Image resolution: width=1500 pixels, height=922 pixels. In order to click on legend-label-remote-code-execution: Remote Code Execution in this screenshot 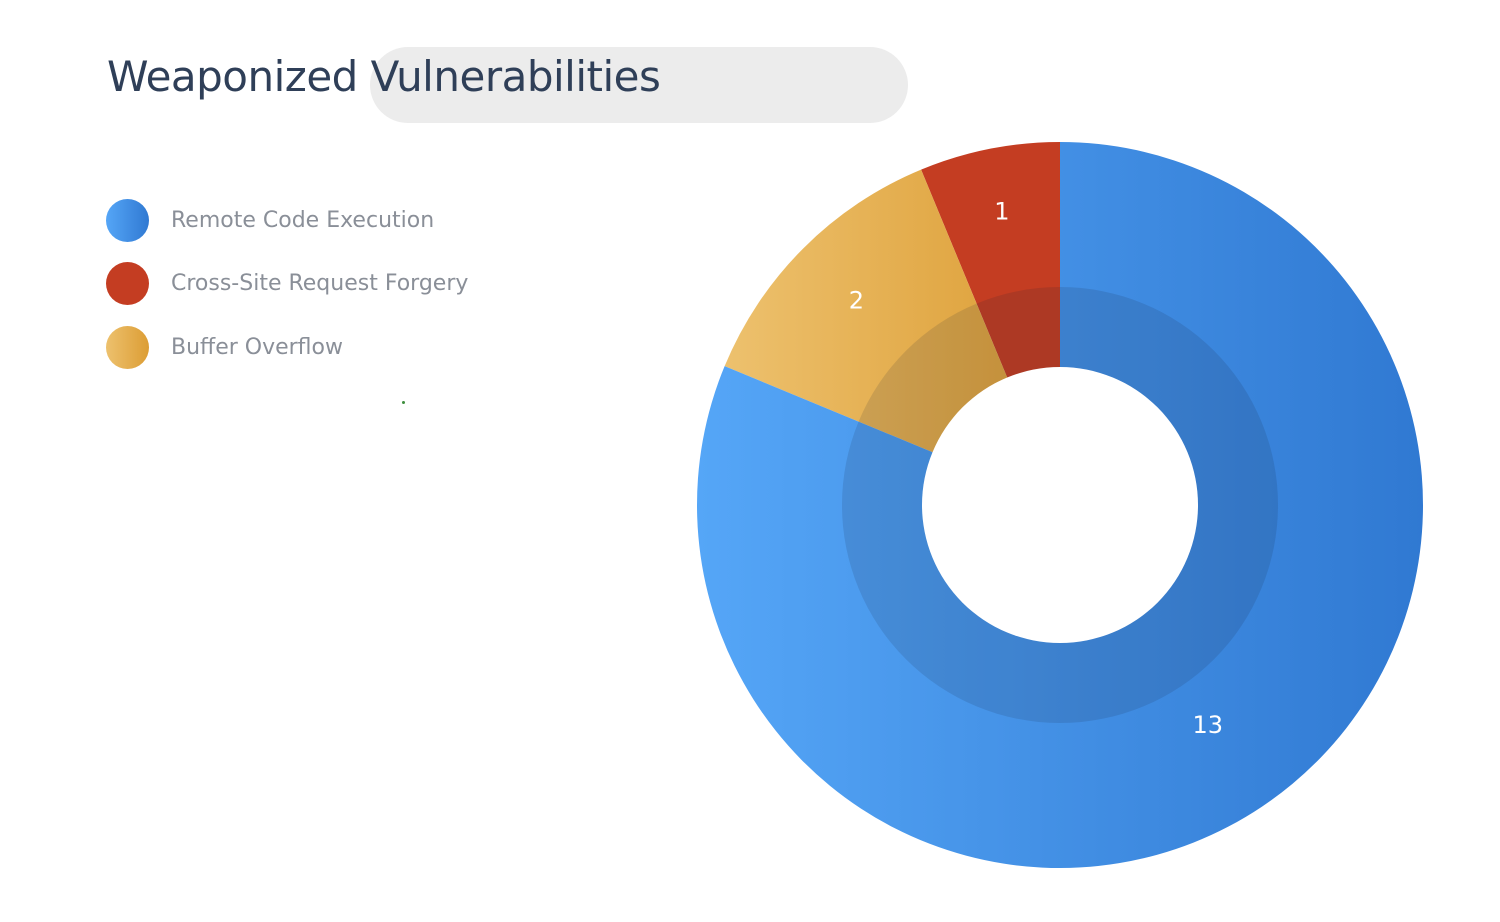, I will do `click(303, 220)`.